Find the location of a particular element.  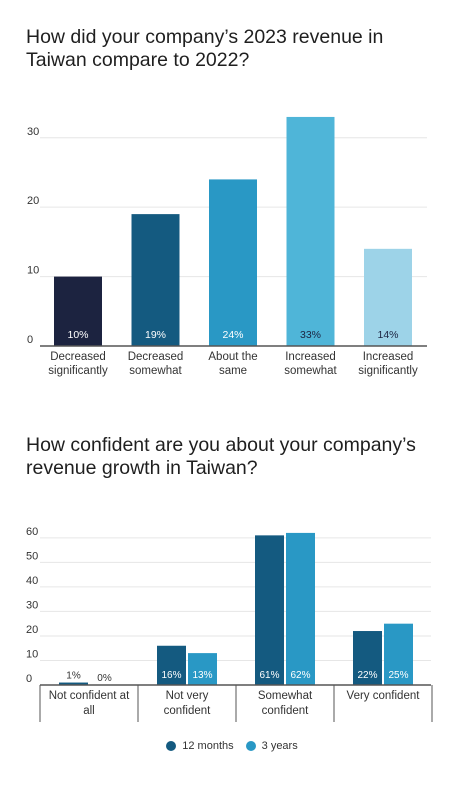

x-tick-label: Not very is located at coordinates (187, 696).